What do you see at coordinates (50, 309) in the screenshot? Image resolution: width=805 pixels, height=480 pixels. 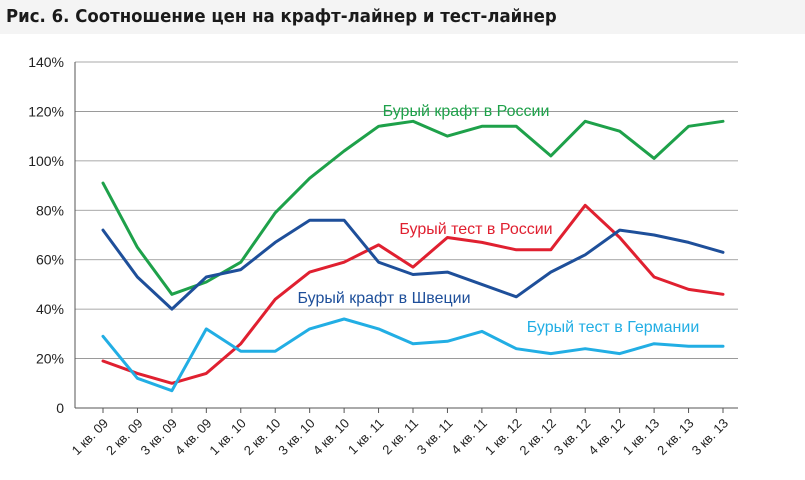 I see `y-tick-label: 40%` at bounding box center [50, 309].